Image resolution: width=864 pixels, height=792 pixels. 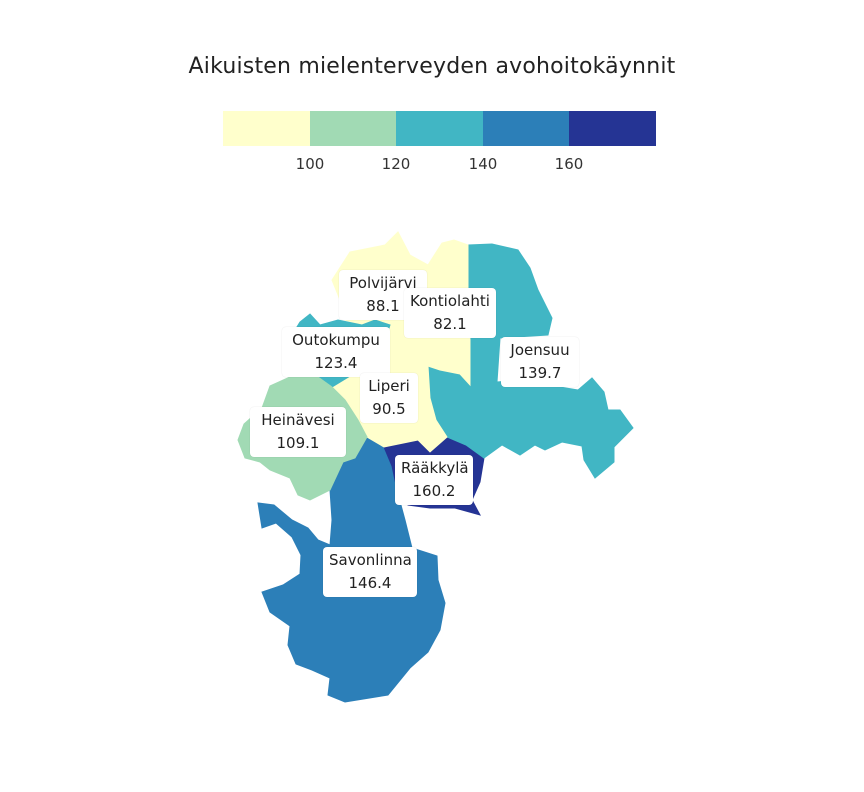 I want to click on legend-tick: 120, so click(x=396, y=164).